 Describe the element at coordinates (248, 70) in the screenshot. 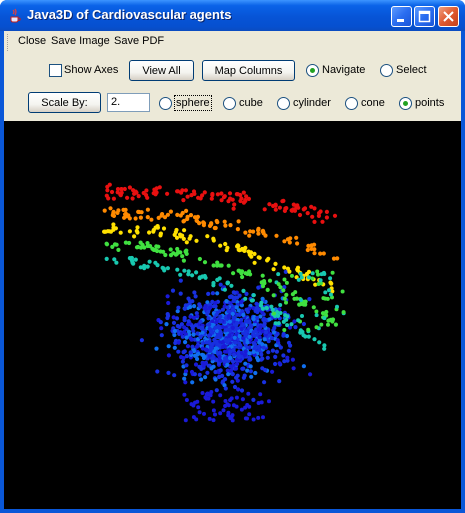

I see `map-columns-button: Map Columns` at that location.